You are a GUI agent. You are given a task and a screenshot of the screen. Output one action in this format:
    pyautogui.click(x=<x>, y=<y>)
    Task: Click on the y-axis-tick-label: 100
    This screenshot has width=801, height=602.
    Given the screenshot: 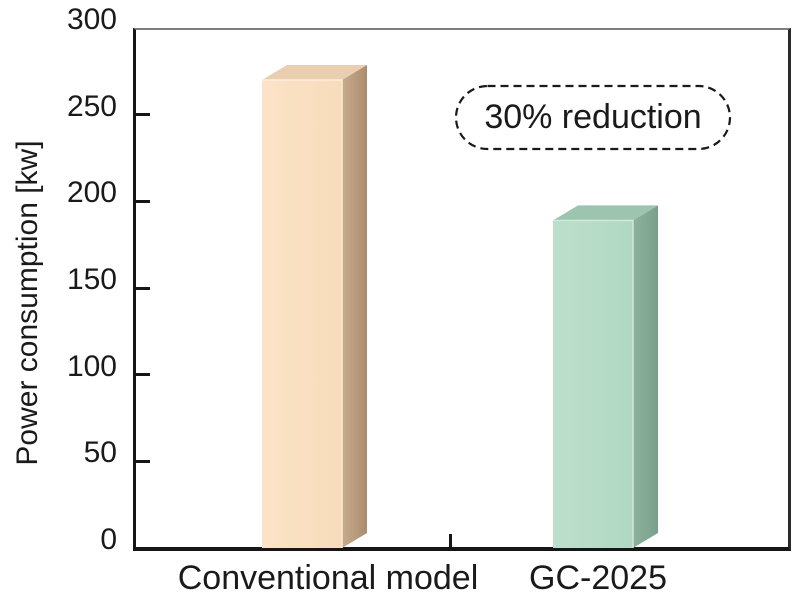 What is the action you would take?
    pyautogui.click(x=91, y=366)
    